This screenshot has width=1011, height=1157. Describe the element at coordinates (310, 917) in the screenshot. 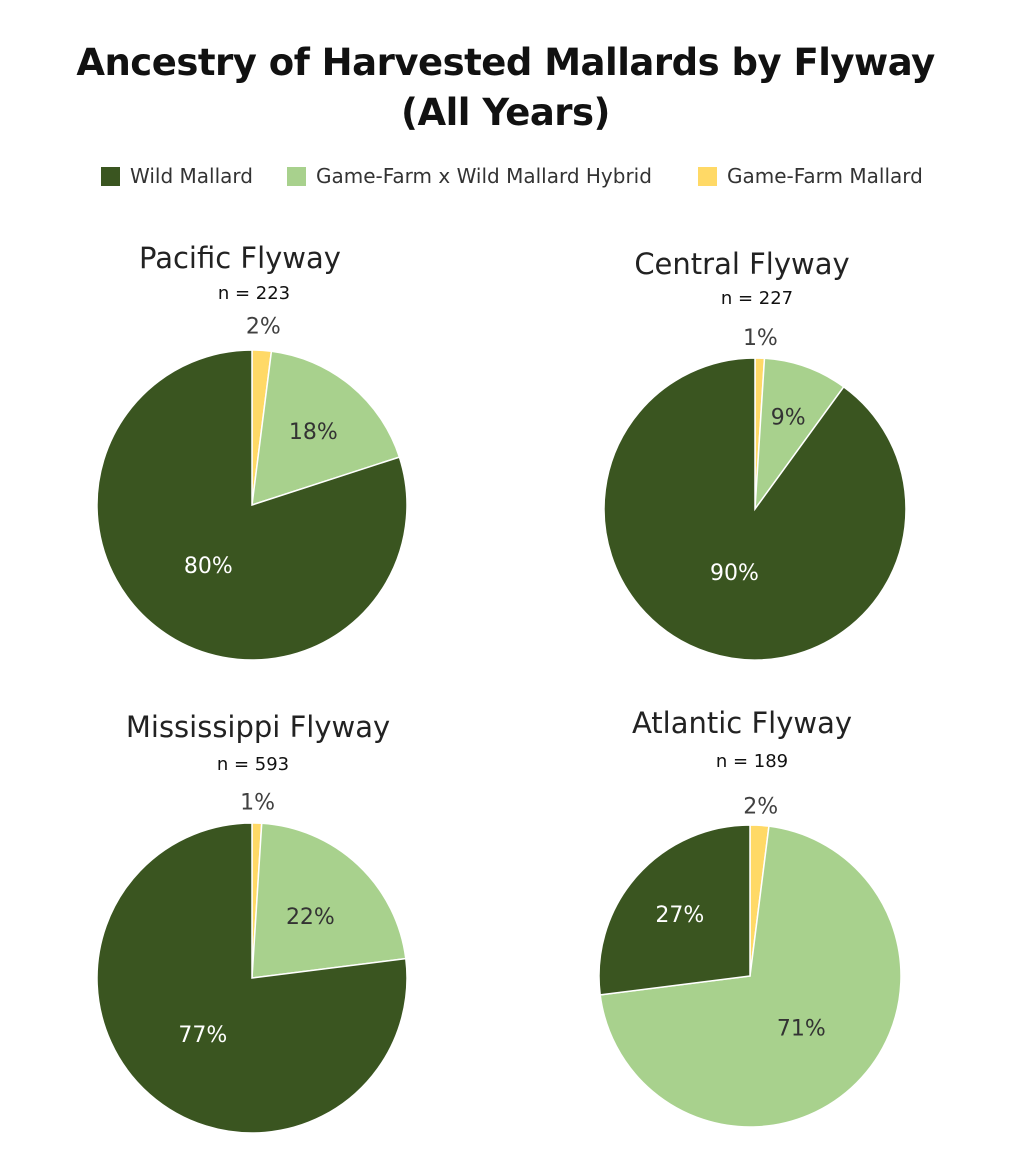

I see `mississippi-flyway-label-game-farm-x-wild-mallard-hybrid: 22%` at that location.